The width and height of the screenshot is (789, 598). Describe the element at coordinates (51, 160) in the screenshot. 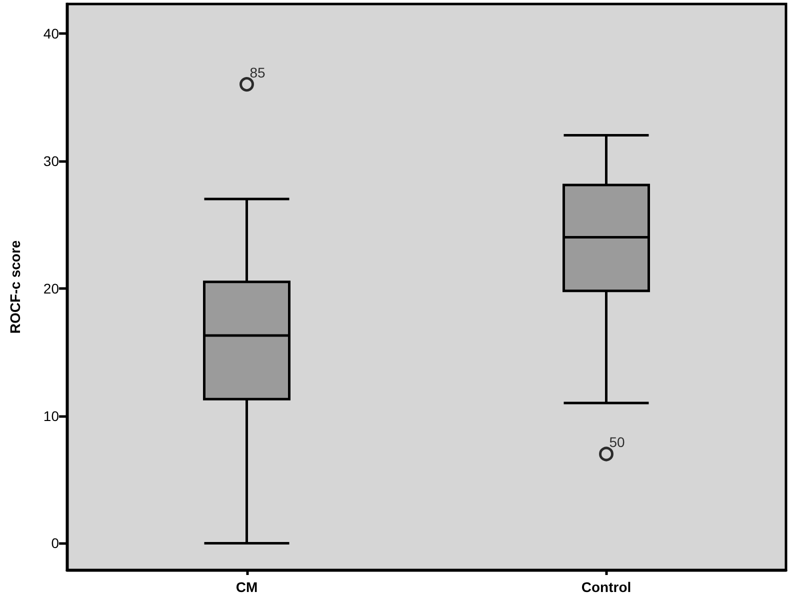

I see `y-tick-label: 30` at that location.